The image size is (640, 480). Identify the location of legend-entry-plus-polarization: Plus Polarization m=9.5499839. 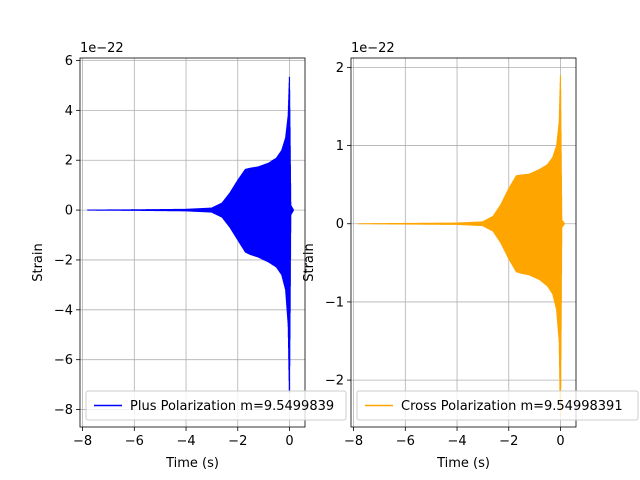
(232, 406).